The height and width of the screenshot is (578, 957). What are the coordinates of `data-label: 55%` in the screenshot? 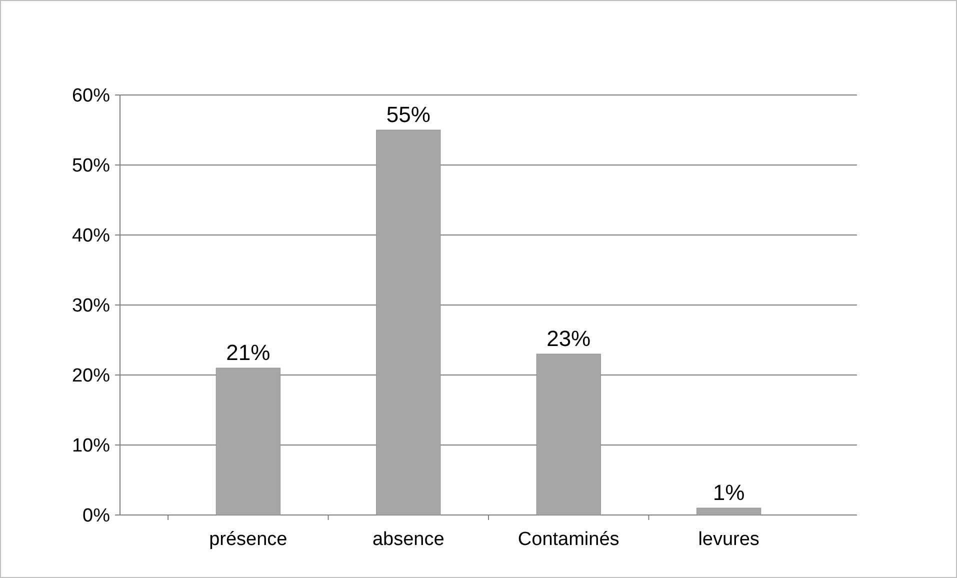 It's located at (408, 114).